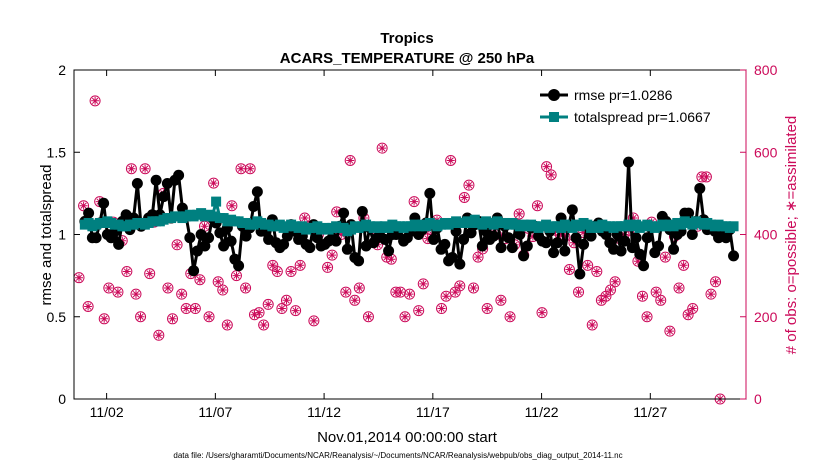 Image resolution: width=830 pixels, height=470 pixels. What do you see at coordinates (407, 437) in the screenshot?
I see `x-axis-label: Nov.01,2014 00:00:00 start` at bounding box center [407, 437].